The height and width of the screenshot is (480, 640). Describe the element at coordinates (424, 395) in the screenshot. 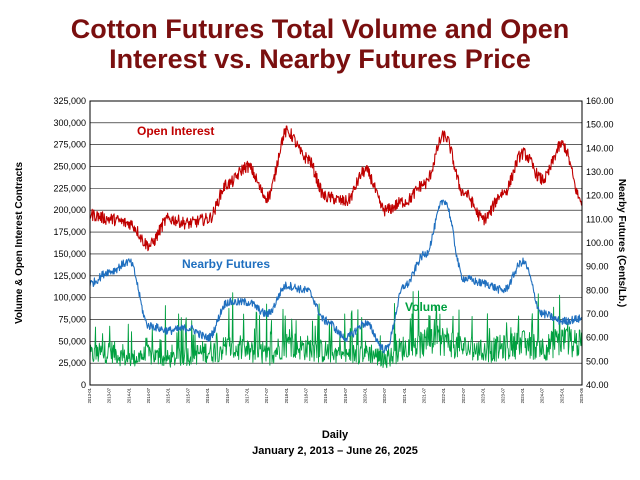

I see `x-tick-label: 2021-07` at that location.